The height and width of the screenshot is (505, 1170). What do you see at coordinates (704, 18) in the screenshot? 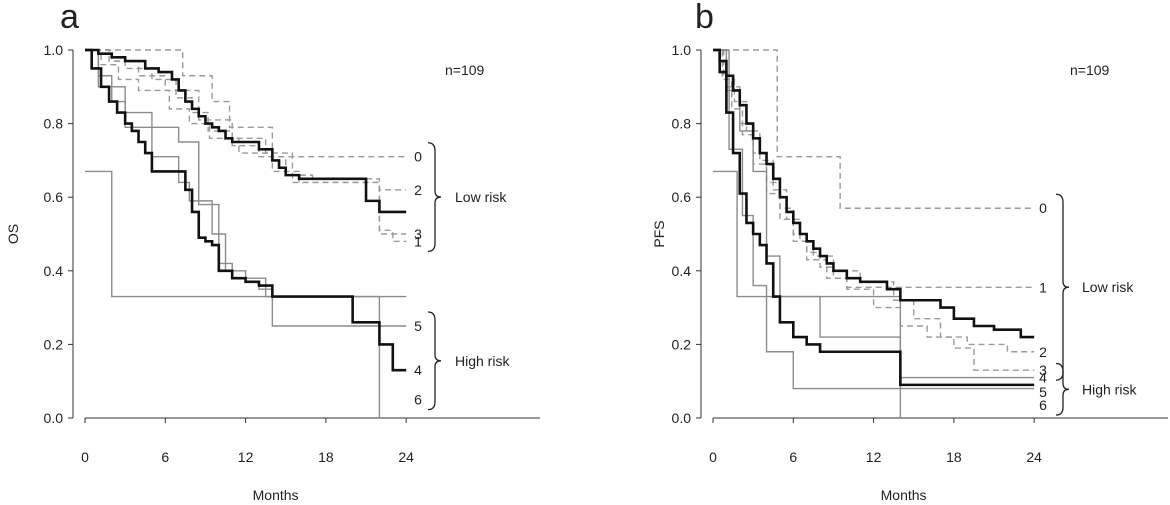
I see `panel-letter: b` at bounding box center [704, 18].